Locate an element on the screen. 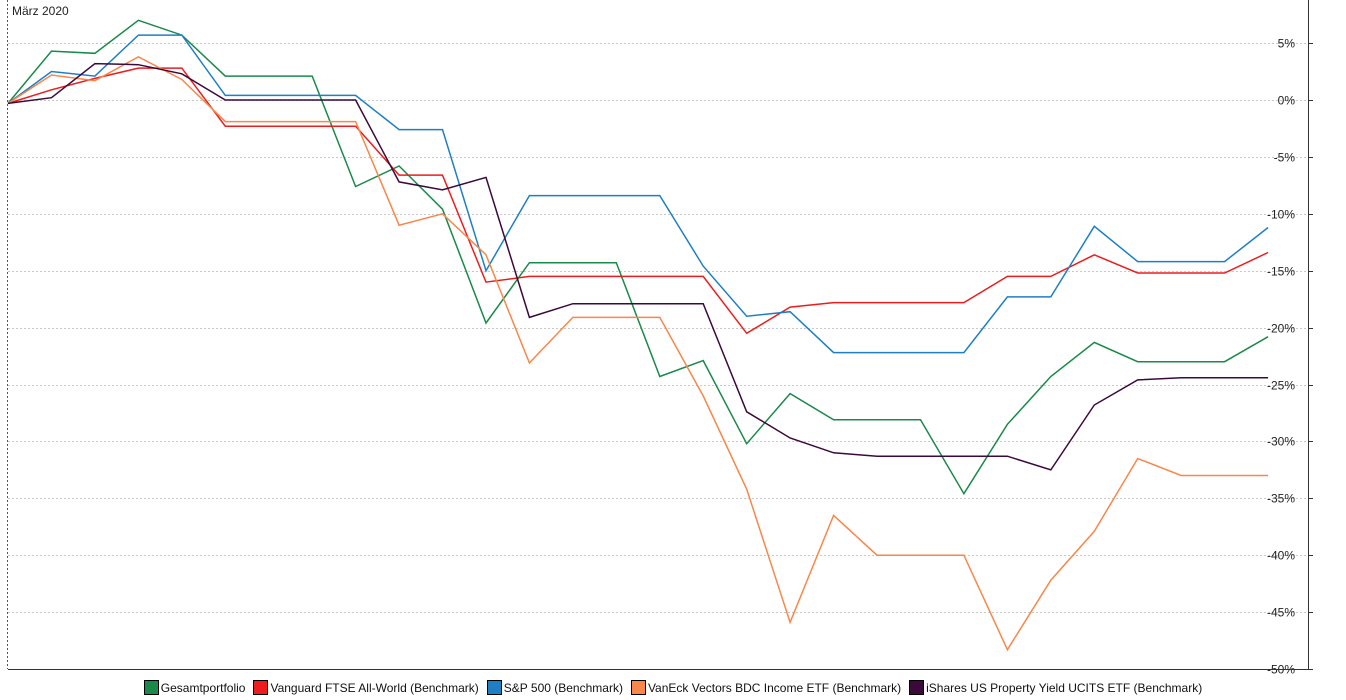 This screenshot has height=700, width=1346. y-tick-label: -20% is located at coordinates (1281, 329).